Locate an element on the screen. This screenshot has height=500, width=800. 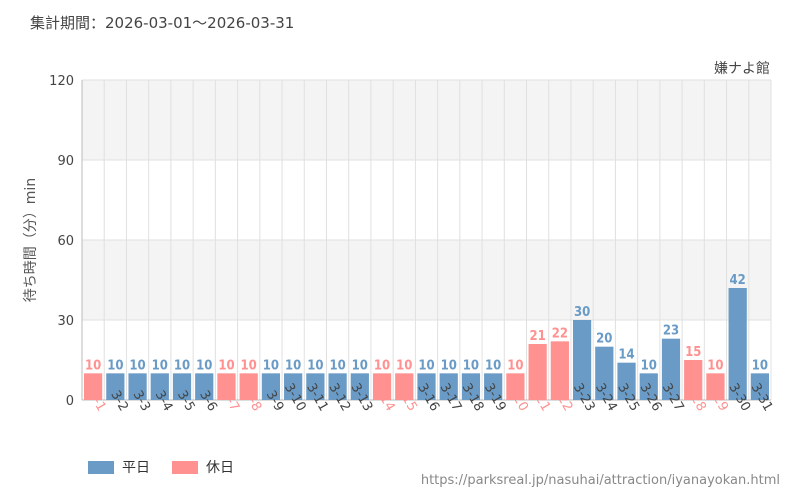
chart-title: 嫌ナよ館 is located at coordinates (742, 68).